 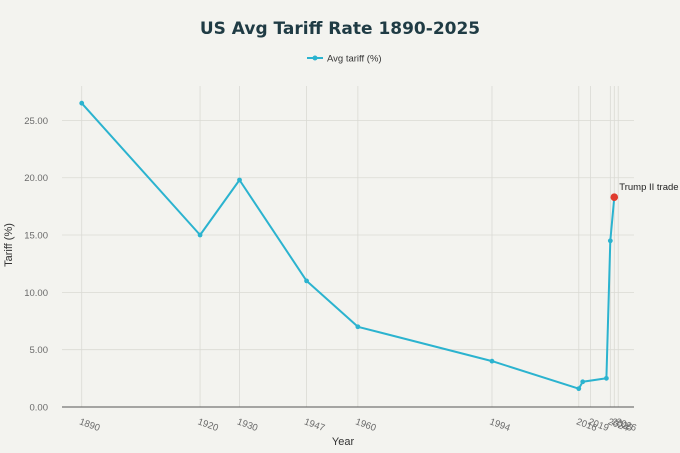 I want to click on highlight-point, so click(x=614, y=197).